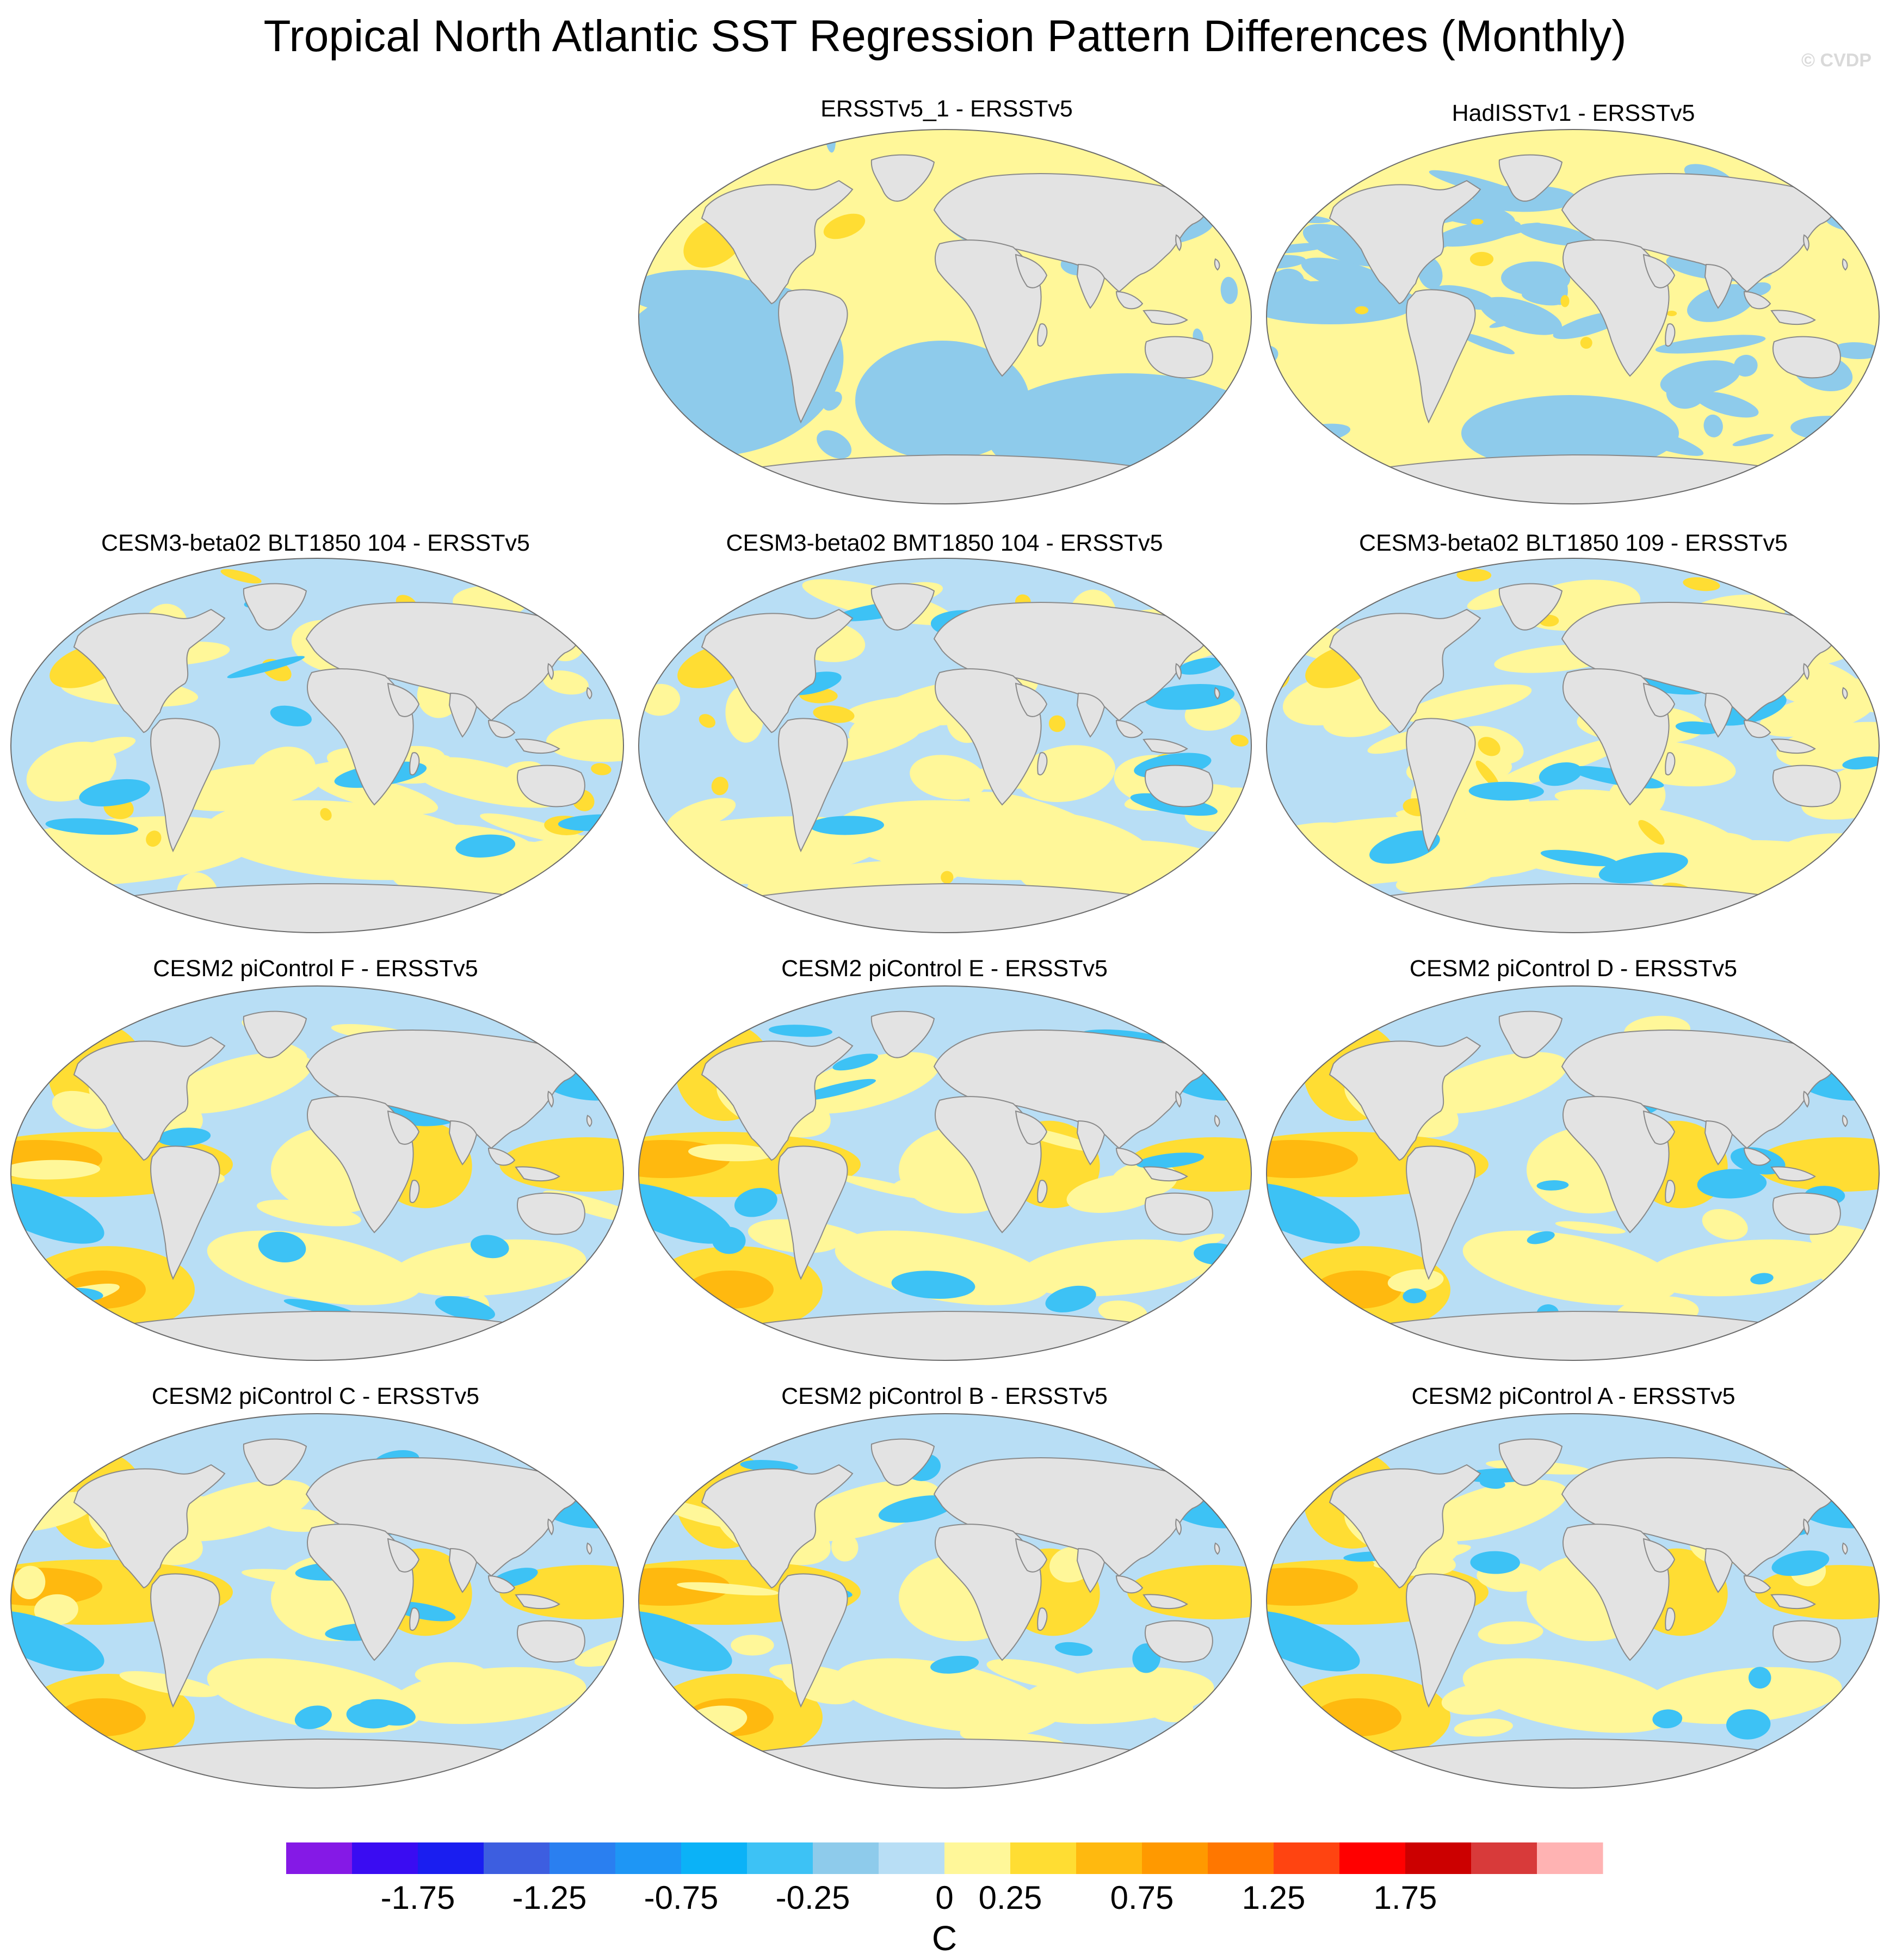 Image resolution: width=1890 pixels, height=1960 pixels. Describe the element at coordinates (944, 1938) in the screenshot. I see `colorbar-unit-label: C` at that location.